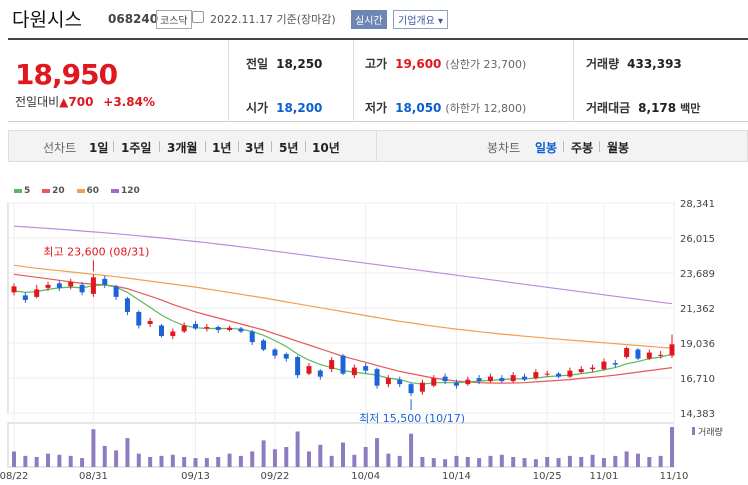  Describe the element at coordinates (222, 148) in the screenshot. I see `period-1y: 1년` at that location.